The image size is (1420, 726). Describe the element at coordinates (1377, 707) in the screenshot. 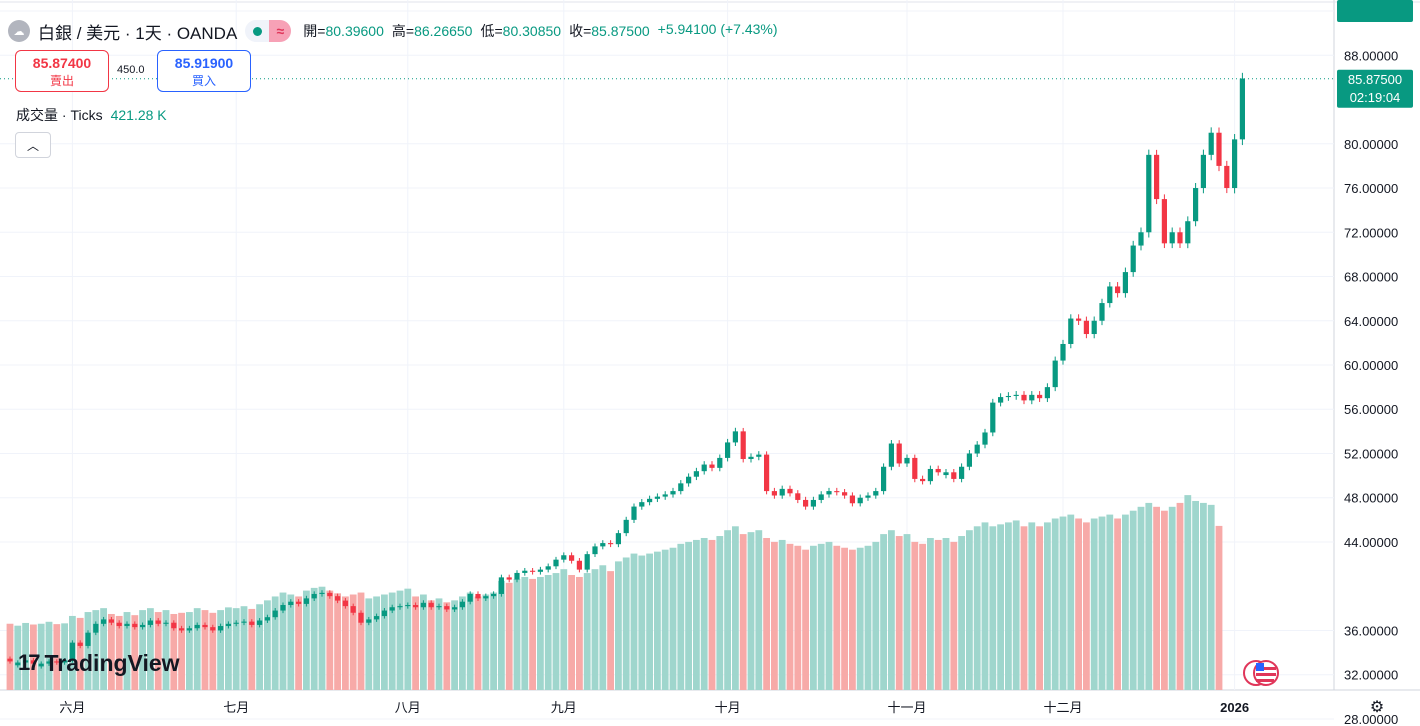

I see `settings-gear-icon: ⚙` at that location.